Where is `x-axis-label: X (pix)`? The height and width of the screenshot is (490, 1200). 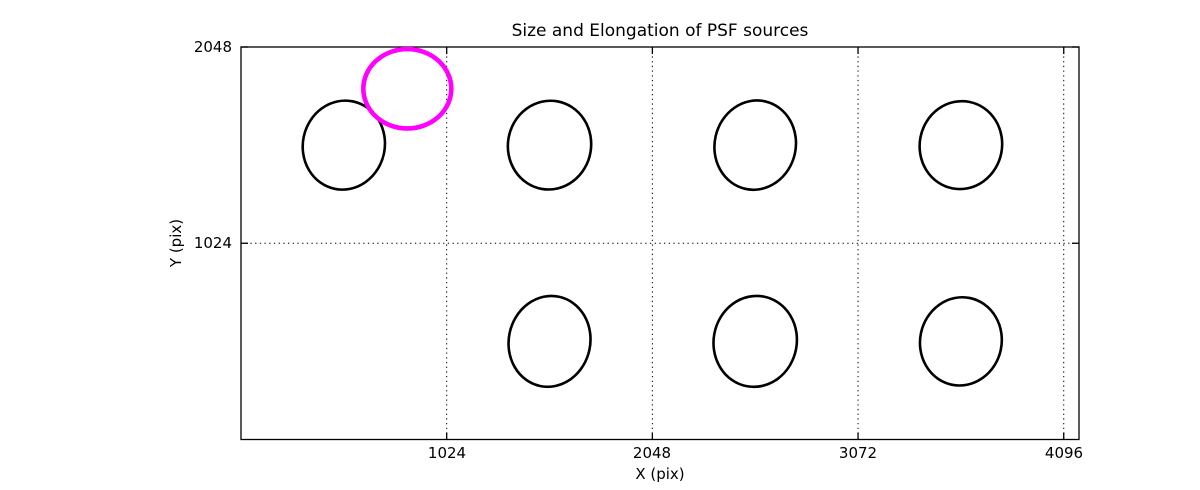 x-axis-label: X (pix) is located at coordinates (660, 474).